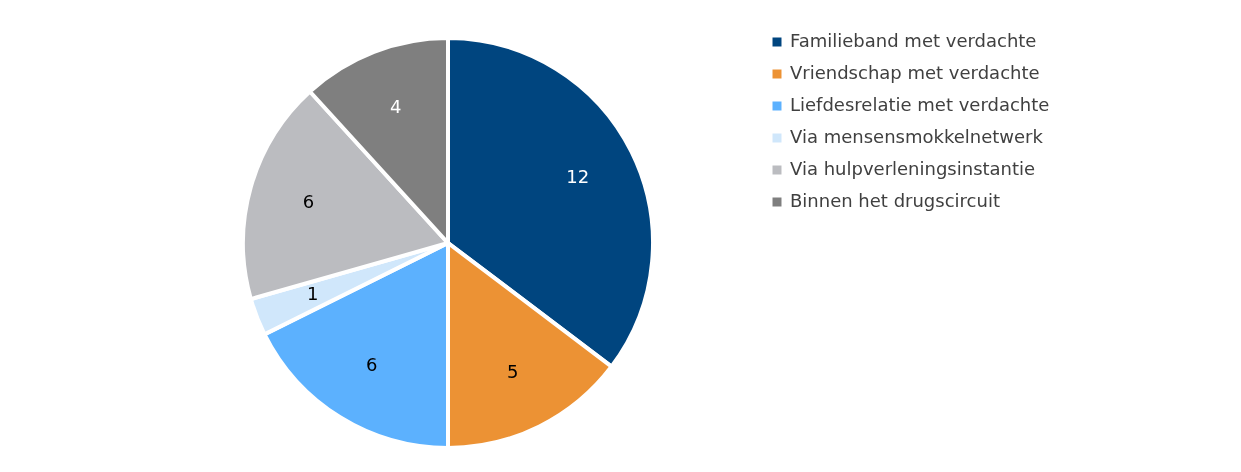  Describe the element at coordinates (313, 294) in the screenshot. I see `data-label: 1` at that location.